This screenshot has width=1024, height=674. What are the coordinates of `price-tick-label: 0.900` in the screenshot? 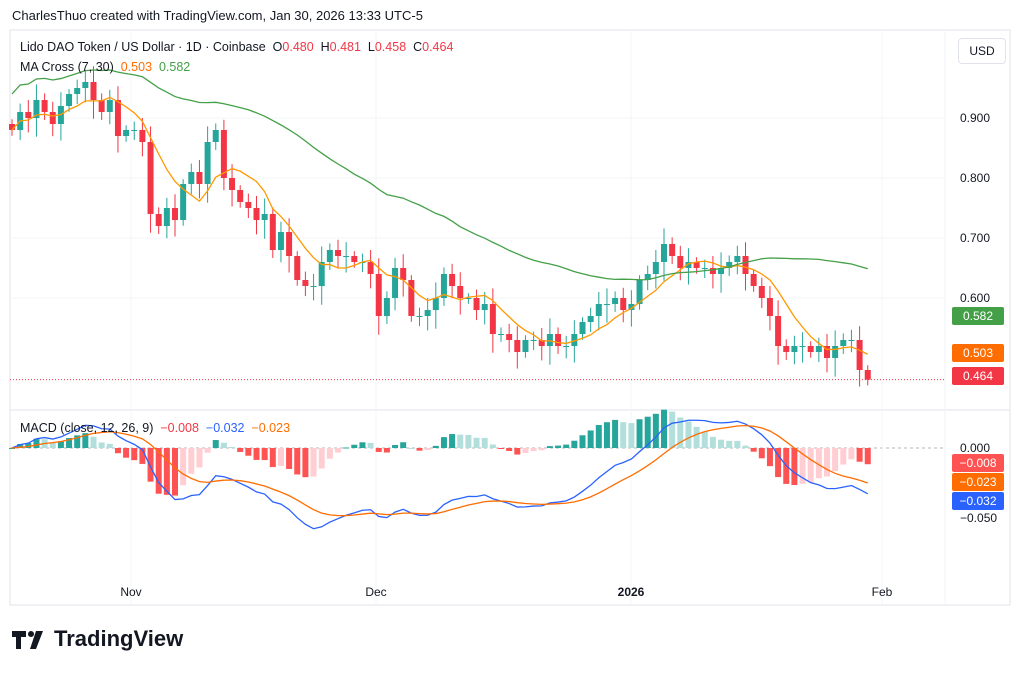 It's located at (975, 118).